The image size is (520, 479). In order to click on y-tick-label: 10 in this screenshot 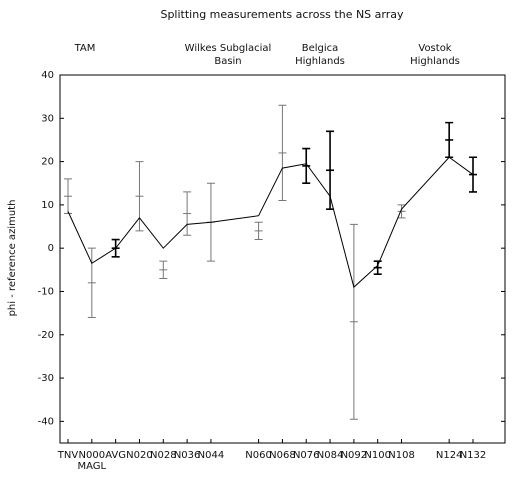, I will do `click(47, 205)`.